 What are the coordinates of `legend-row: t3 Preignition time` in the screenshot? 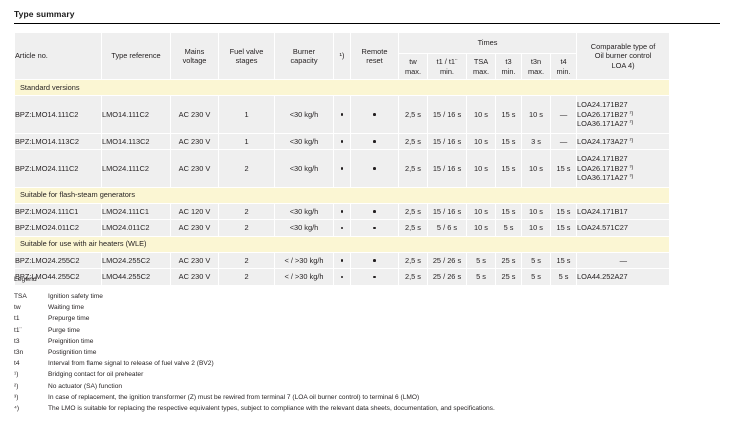 It's located at (364, 343).